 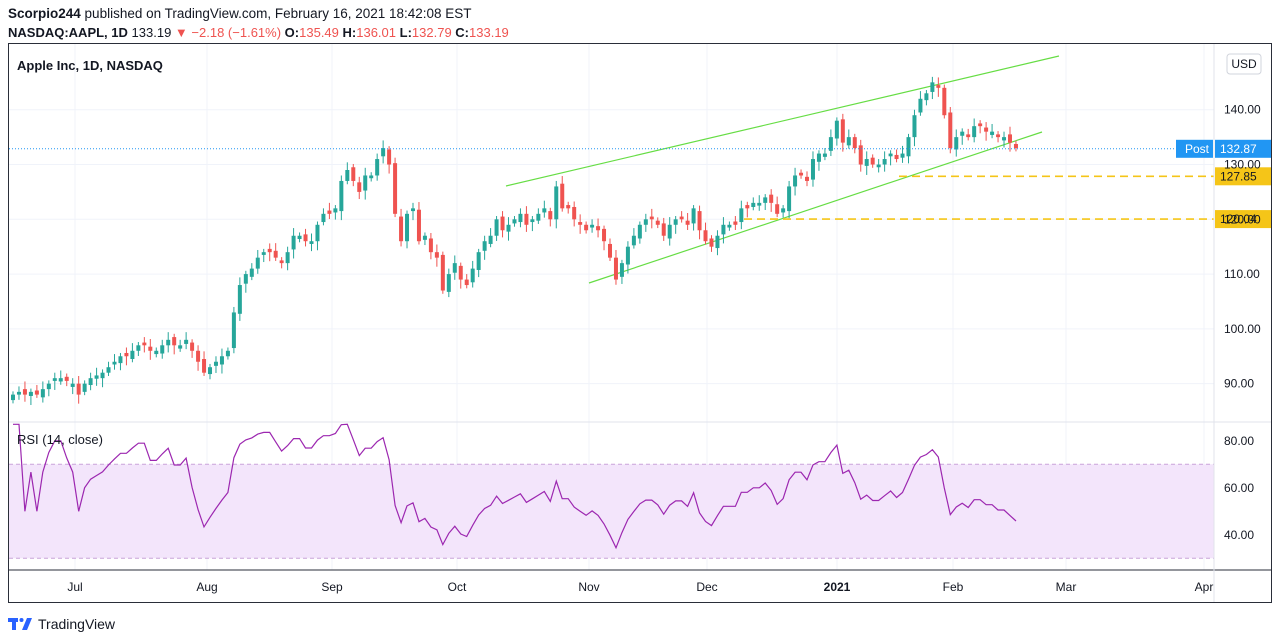 What do you see at coordinates (1197, 149) in the screenshot?
I see `post-tag-label: Post` at bounding box center [1197, 149].